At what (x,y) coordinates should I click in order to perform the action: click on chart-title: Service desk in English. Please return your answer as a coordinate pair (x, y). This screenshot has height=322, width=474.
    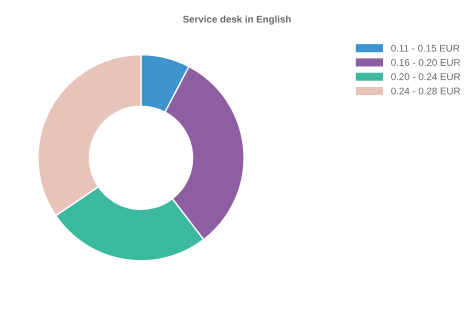
    Looking at the image, I should click on (236, 20).